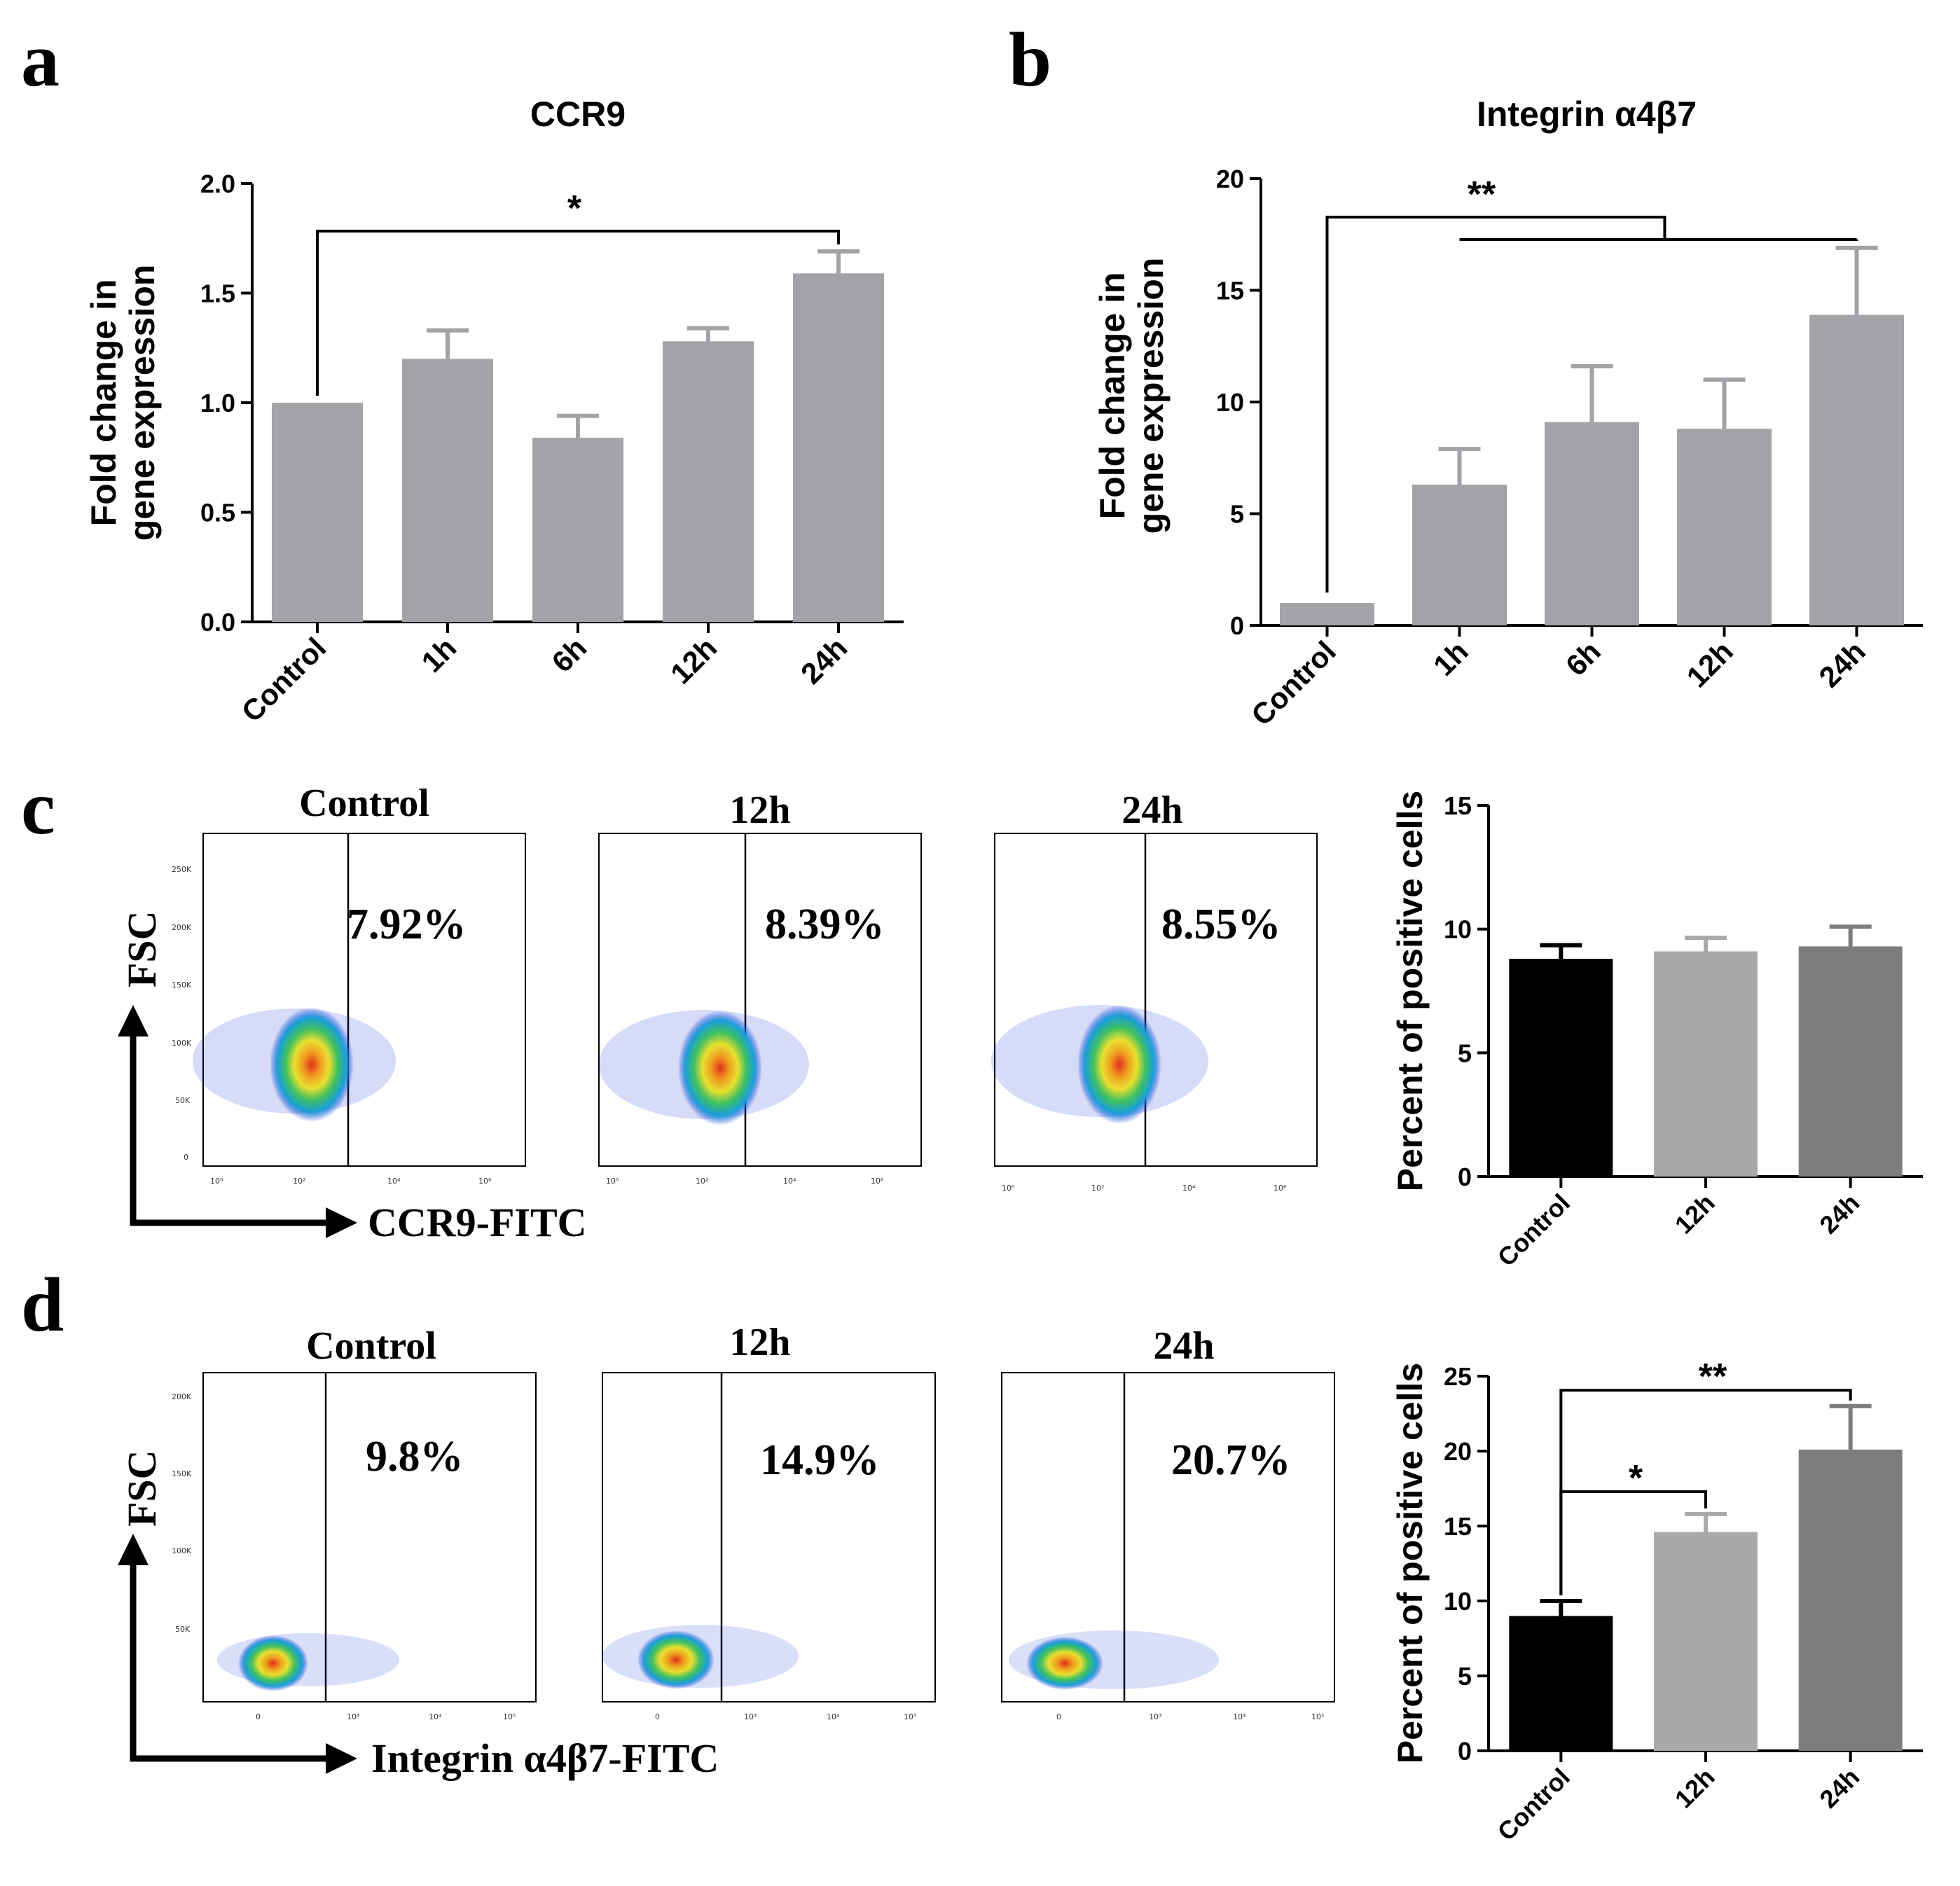 This screenshot has width=1960, height=1886. I want to click on y-tick-label: 2.0, so click(217, 183).